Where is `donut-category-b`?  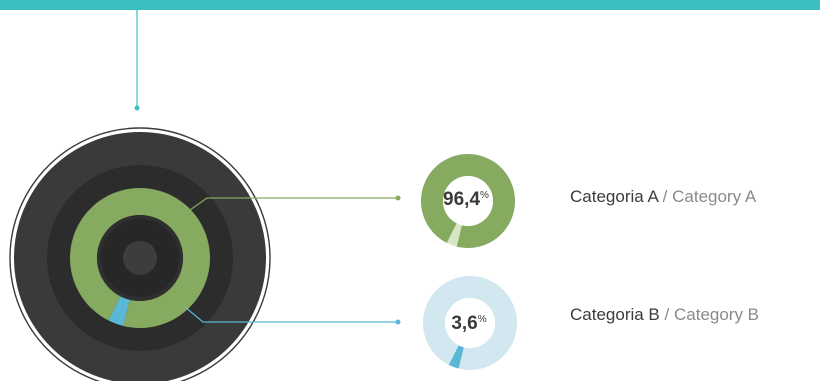 donut-category-b is located at coordinates (469, 322).